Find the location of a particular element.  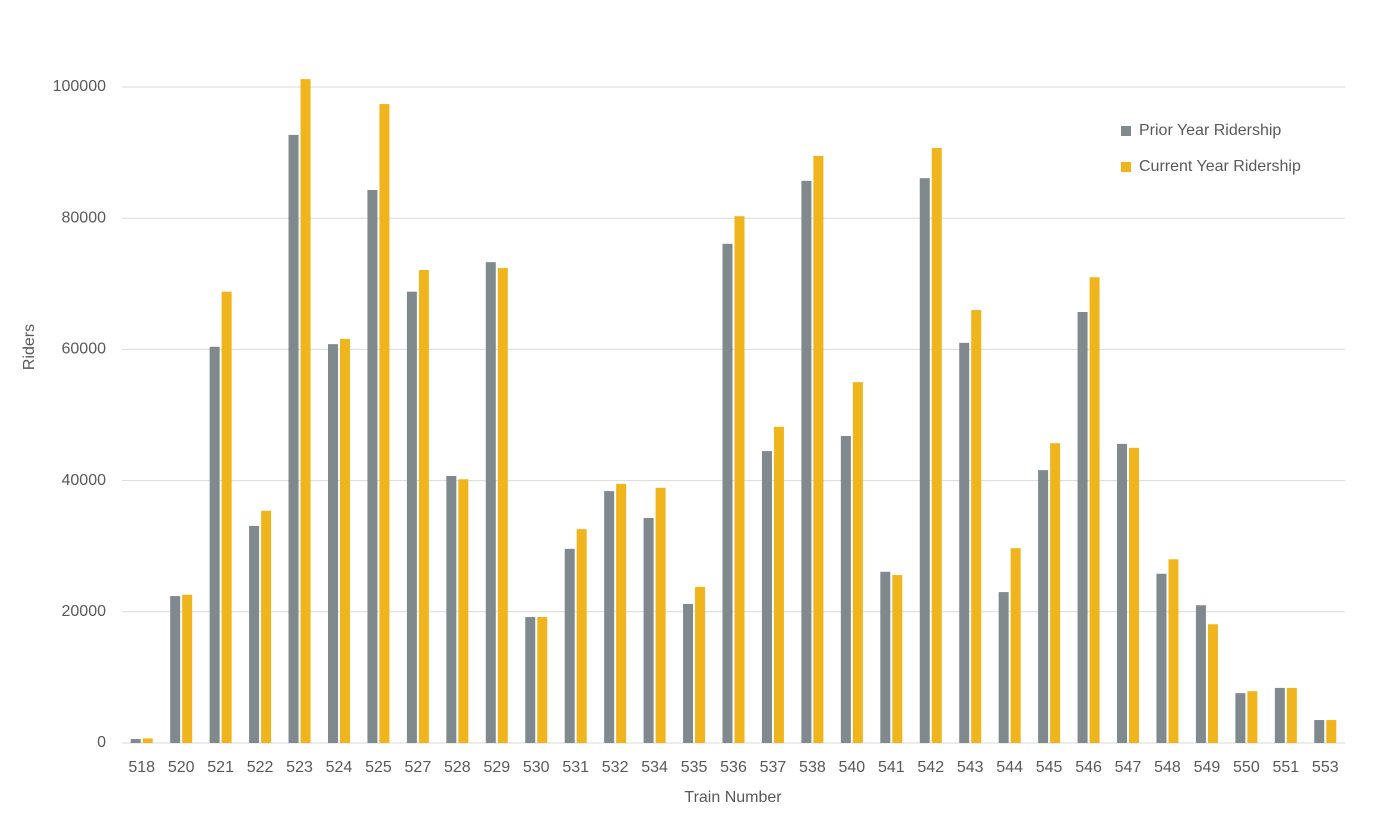

x-tick-label: 520 is located at coordinates (181, 767).